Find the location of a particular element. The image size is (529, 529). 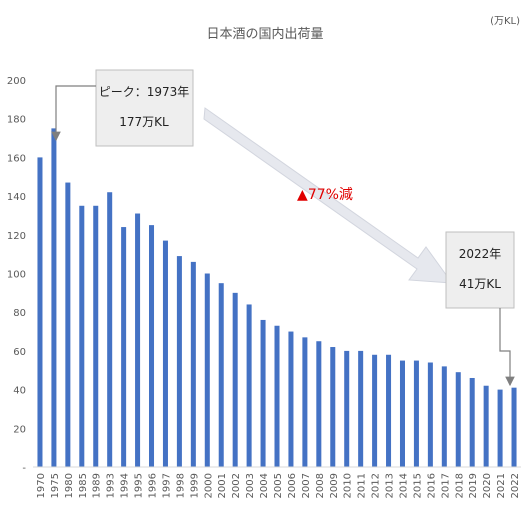

x-tick-label: 1989 is located at coordinates (97, 485).